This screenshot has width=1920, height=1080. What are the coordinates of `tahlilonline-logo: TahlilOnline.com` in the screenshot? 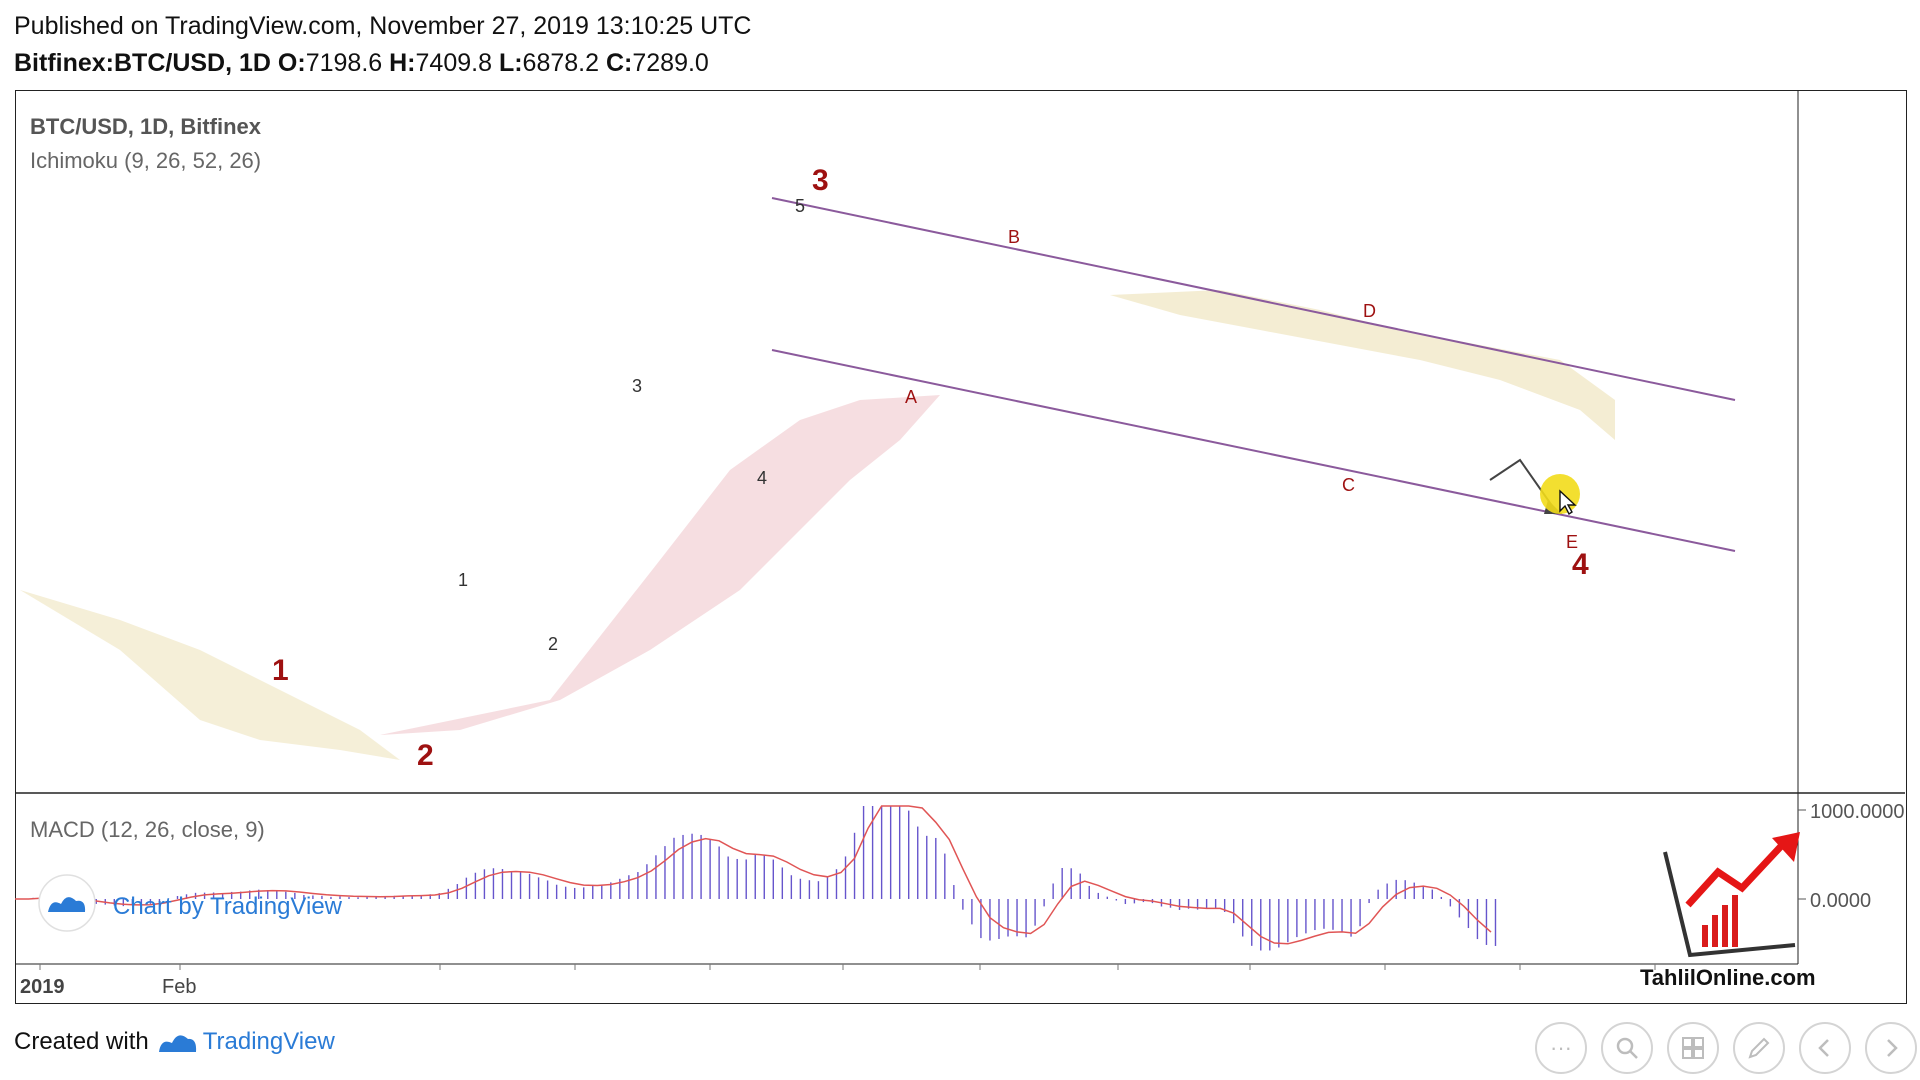 It's located at (1728, 911).